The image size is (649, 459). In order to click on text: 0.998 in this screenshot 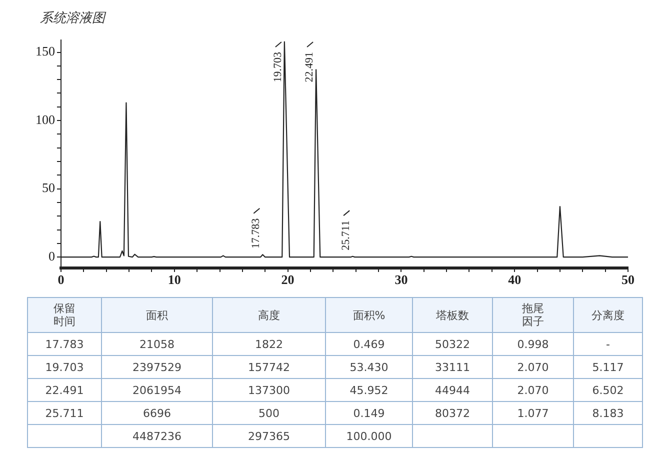, I will do `click(533, 344)`.